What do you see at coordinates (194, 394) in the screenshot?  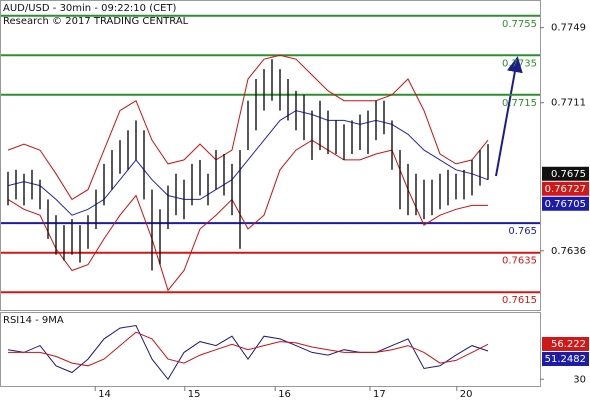 I see `x-tick-label: 15` at bounding box center [194, 394].